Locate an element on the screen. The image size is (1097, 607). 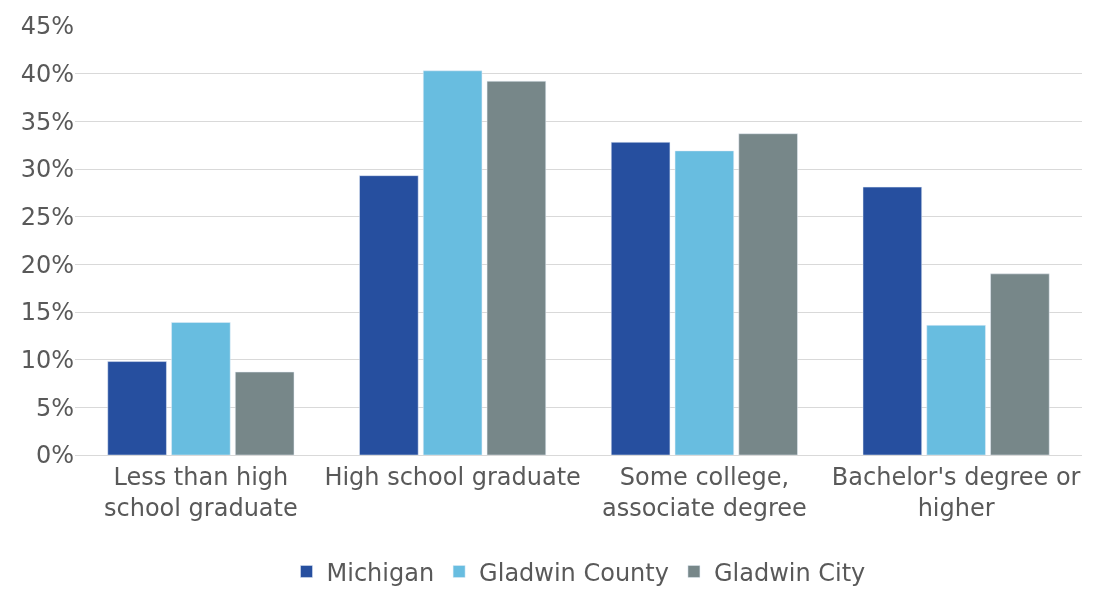
x-tick-label: High school graduate is located at coordinates (452, 476).